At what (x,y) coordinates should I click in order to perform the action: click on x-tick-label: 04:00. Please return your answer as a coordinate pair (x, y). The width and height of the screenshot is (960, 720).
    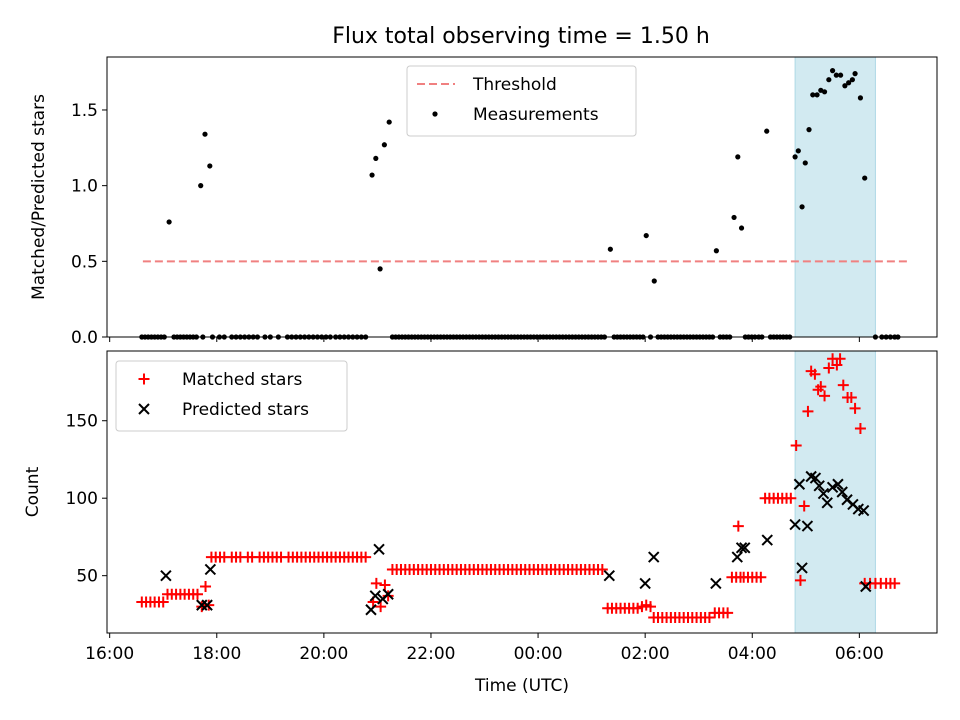
    Looking at the image, I should click on (752, 654).